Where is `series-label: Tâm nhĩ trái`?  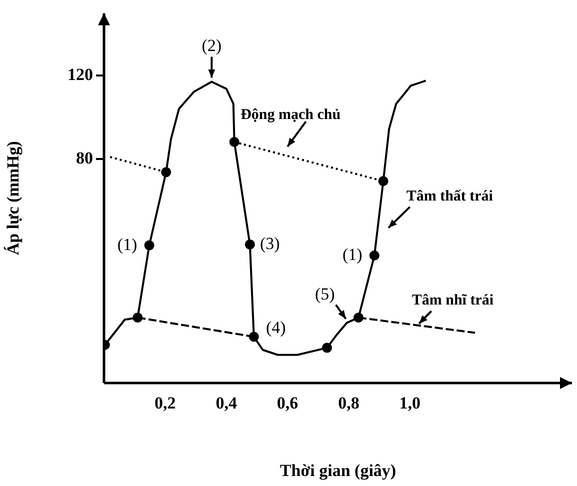 series-label: Tâm nhĩ trái is located at coordinates (453, 300).